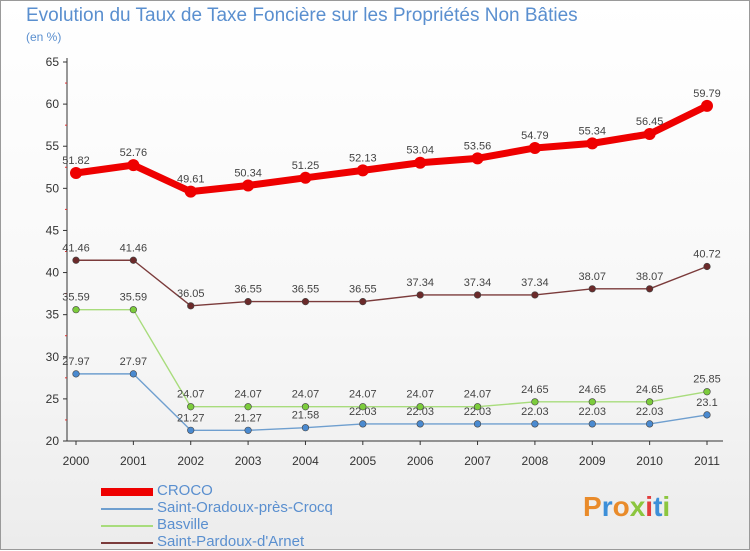 This screenshot has height=551, width=750. What do you see at coordinates (535, 136) in the screenshot?
I see `data-label: 54.79` at bounding box center [535, 136].